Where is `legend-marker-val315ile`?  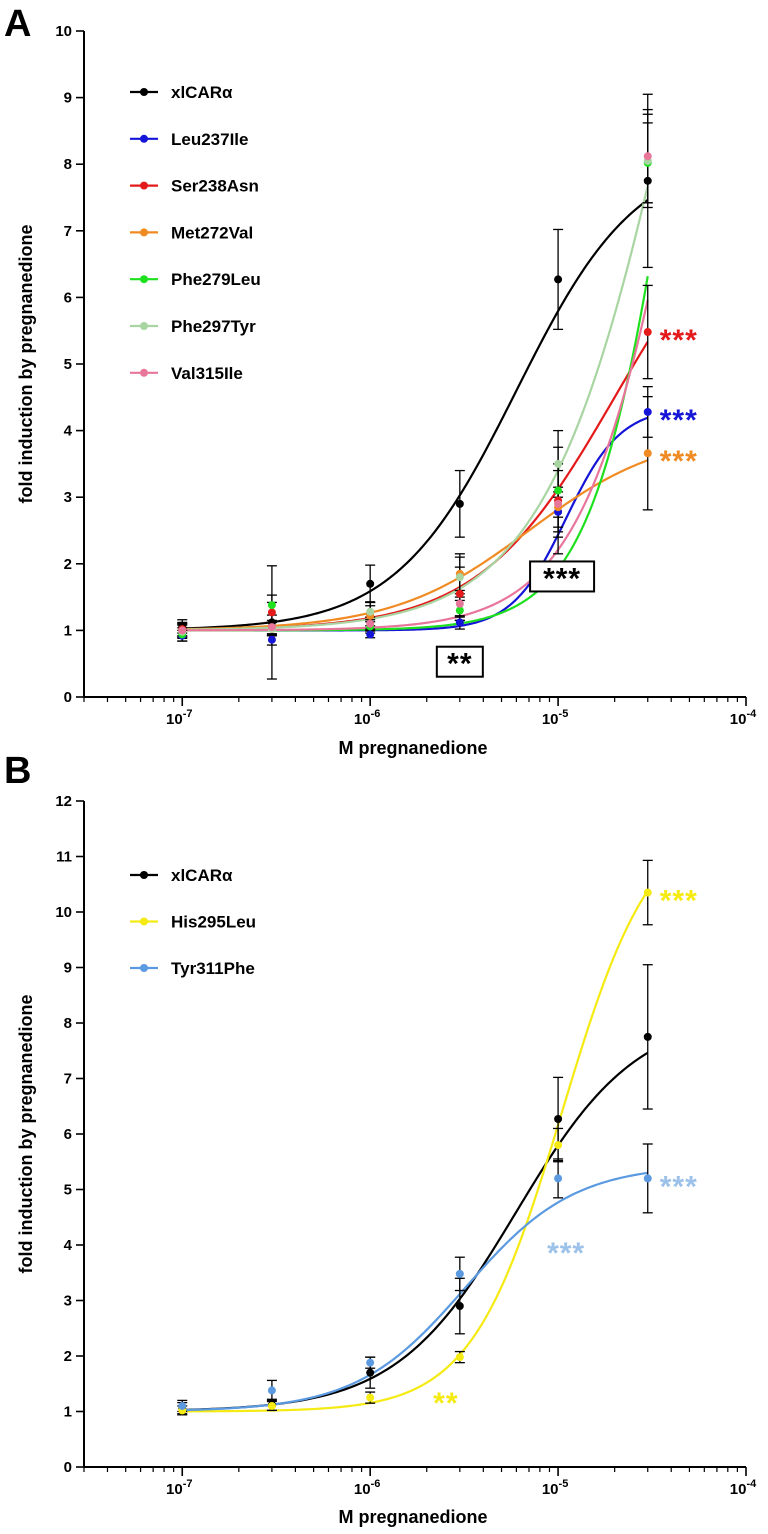
legend-marker-val315ile is located at coordinates (144, 372).